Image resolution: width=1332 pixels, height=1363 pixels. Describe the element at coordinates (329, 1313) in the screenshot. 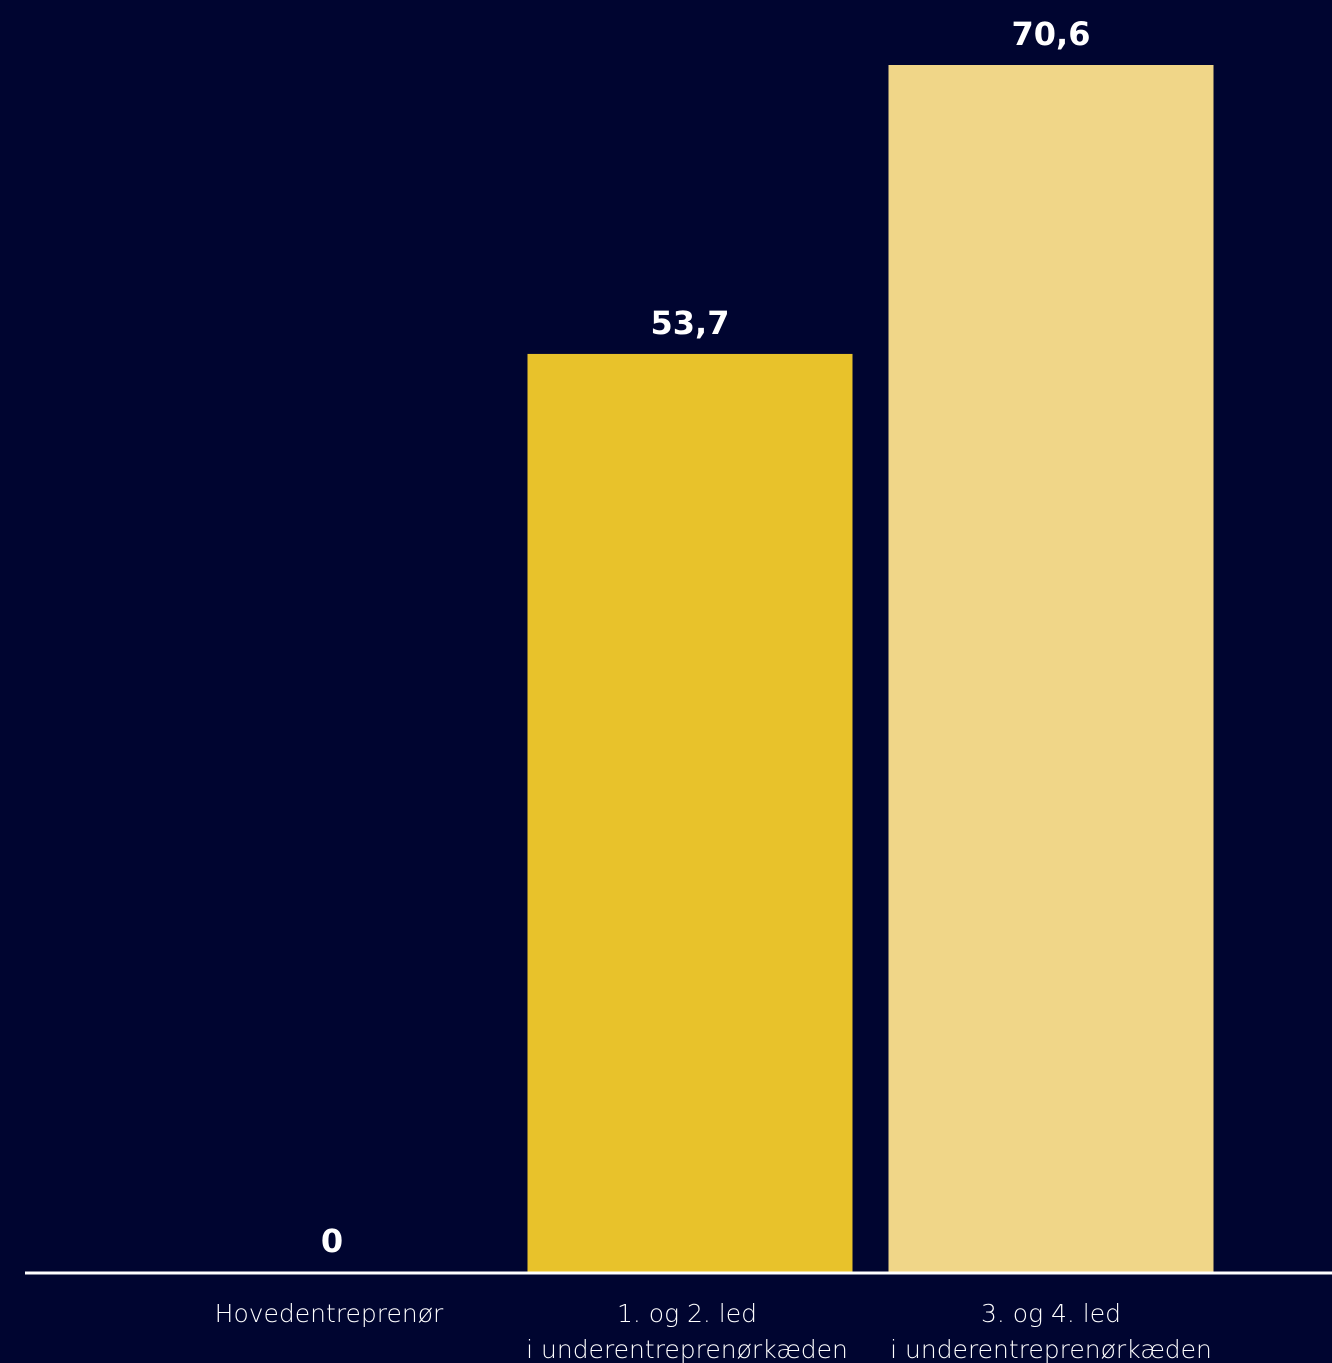

I see `category-label-0-line-0: Hovedentreprenør` at that location.